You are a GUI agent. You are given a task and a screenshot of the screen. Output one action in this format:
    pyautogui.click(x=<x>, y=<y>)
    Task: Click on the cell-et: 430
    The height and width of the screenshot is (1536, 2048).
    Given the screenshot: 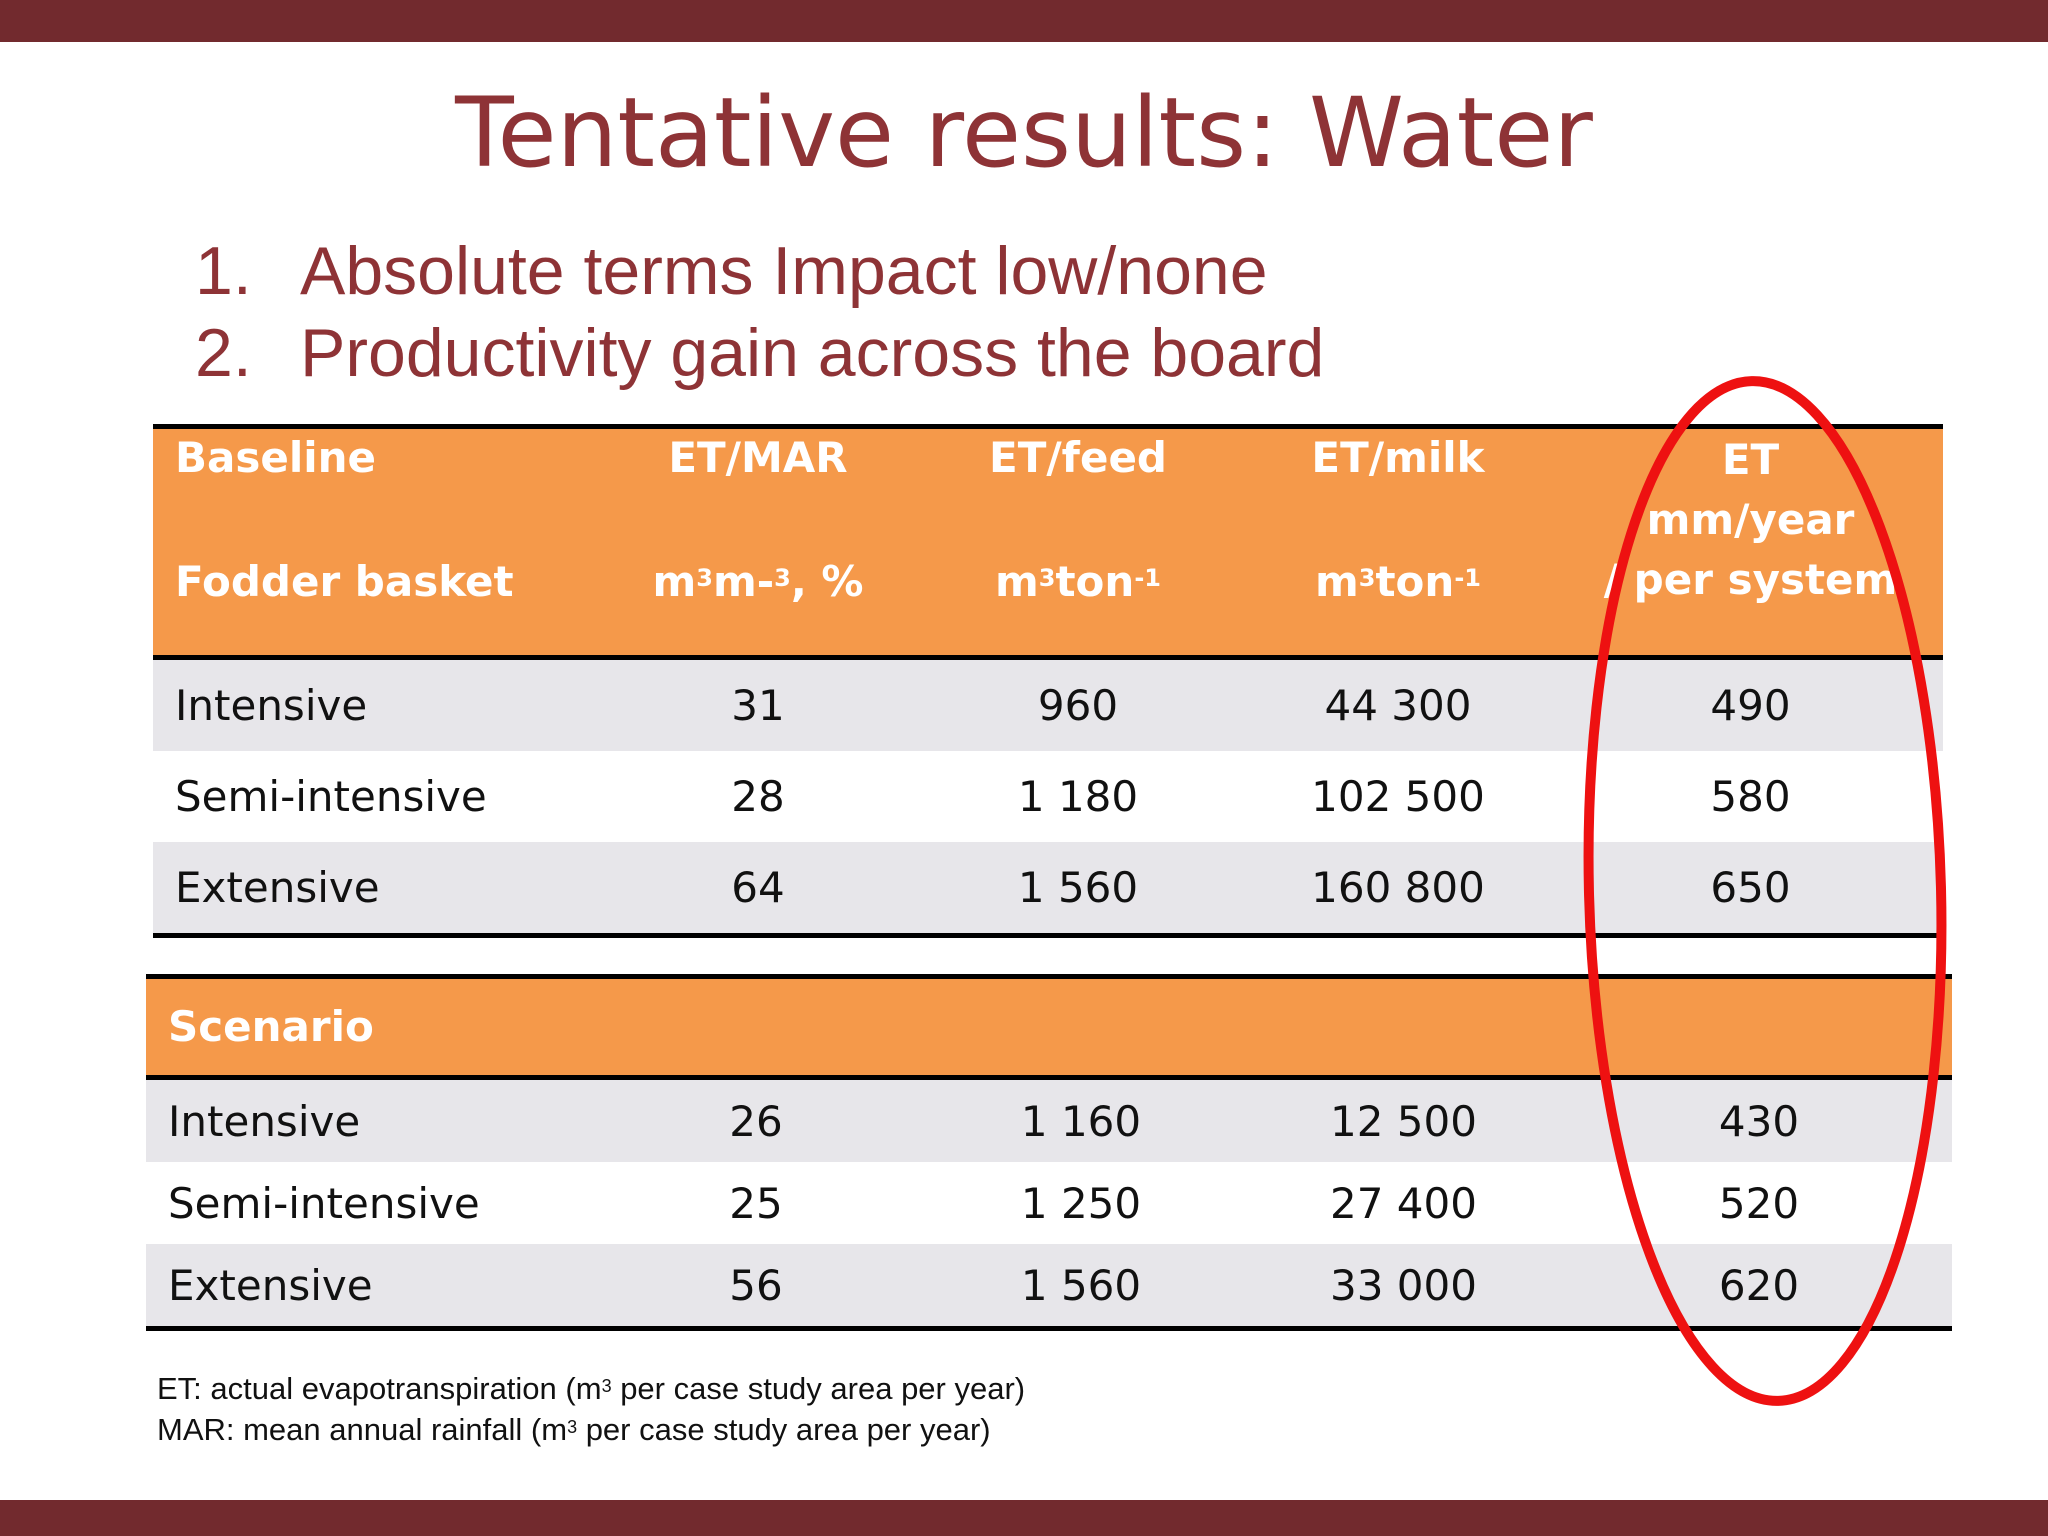 What is the action you would take?
    pyautogui.click(x=1759, y=1119)
    